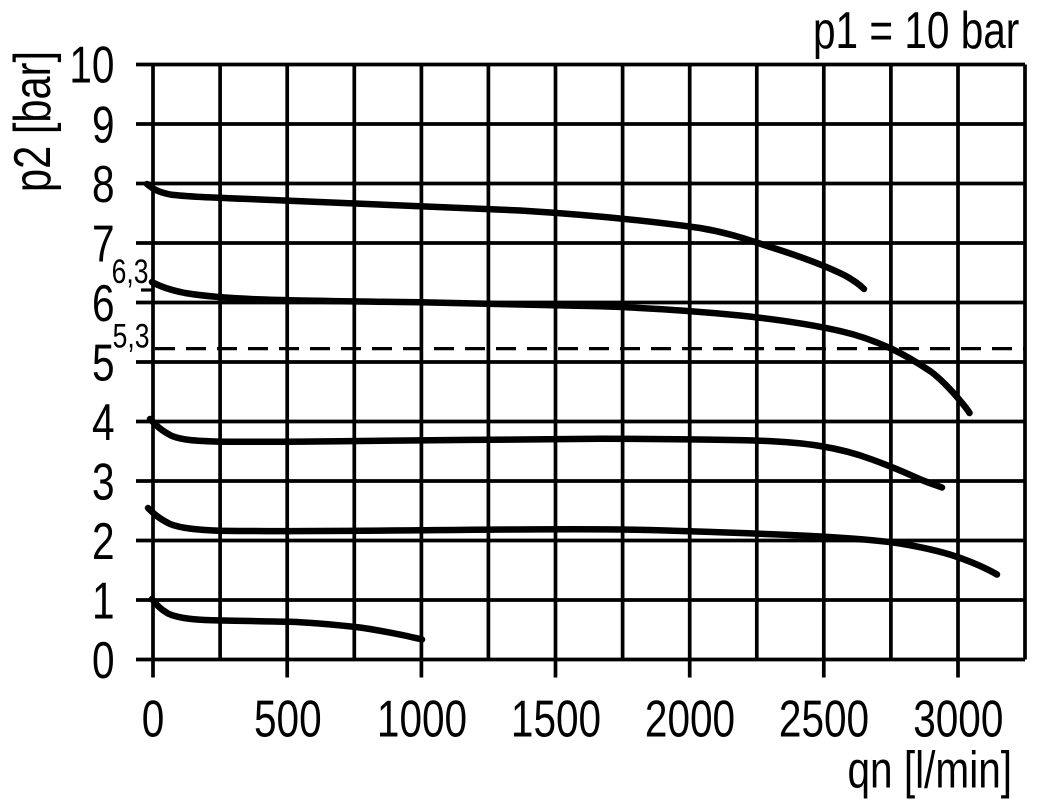 The width and height of the screenshot is (1051, 803). Describe the element at coordinates (103, 482) in the screenshot. I see `svg-text: 3` at that location.